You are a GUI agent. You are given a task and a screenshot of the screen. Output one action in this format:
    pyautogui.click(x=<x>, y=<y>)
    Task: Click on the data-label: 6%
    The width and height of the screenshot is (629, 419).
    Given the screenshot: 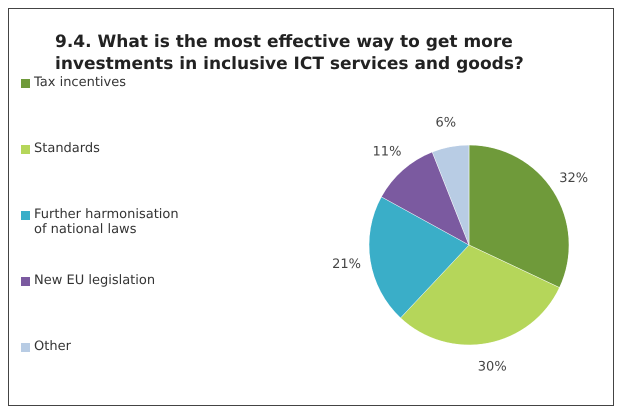 What is the action you would take?
    pyautogui.click(x=445, y=123)
    